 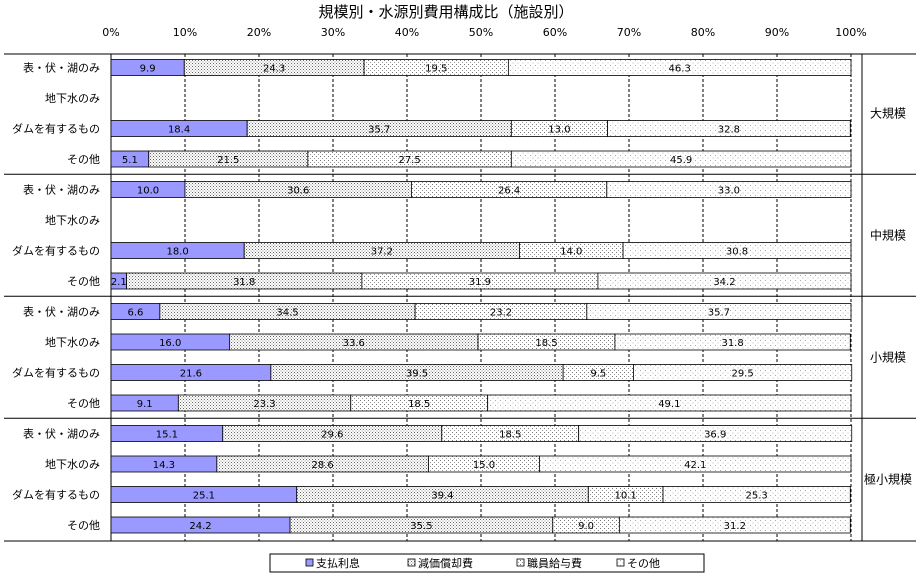 I want to click on bar-value-label: 35.5, so click(x=421, y=526).